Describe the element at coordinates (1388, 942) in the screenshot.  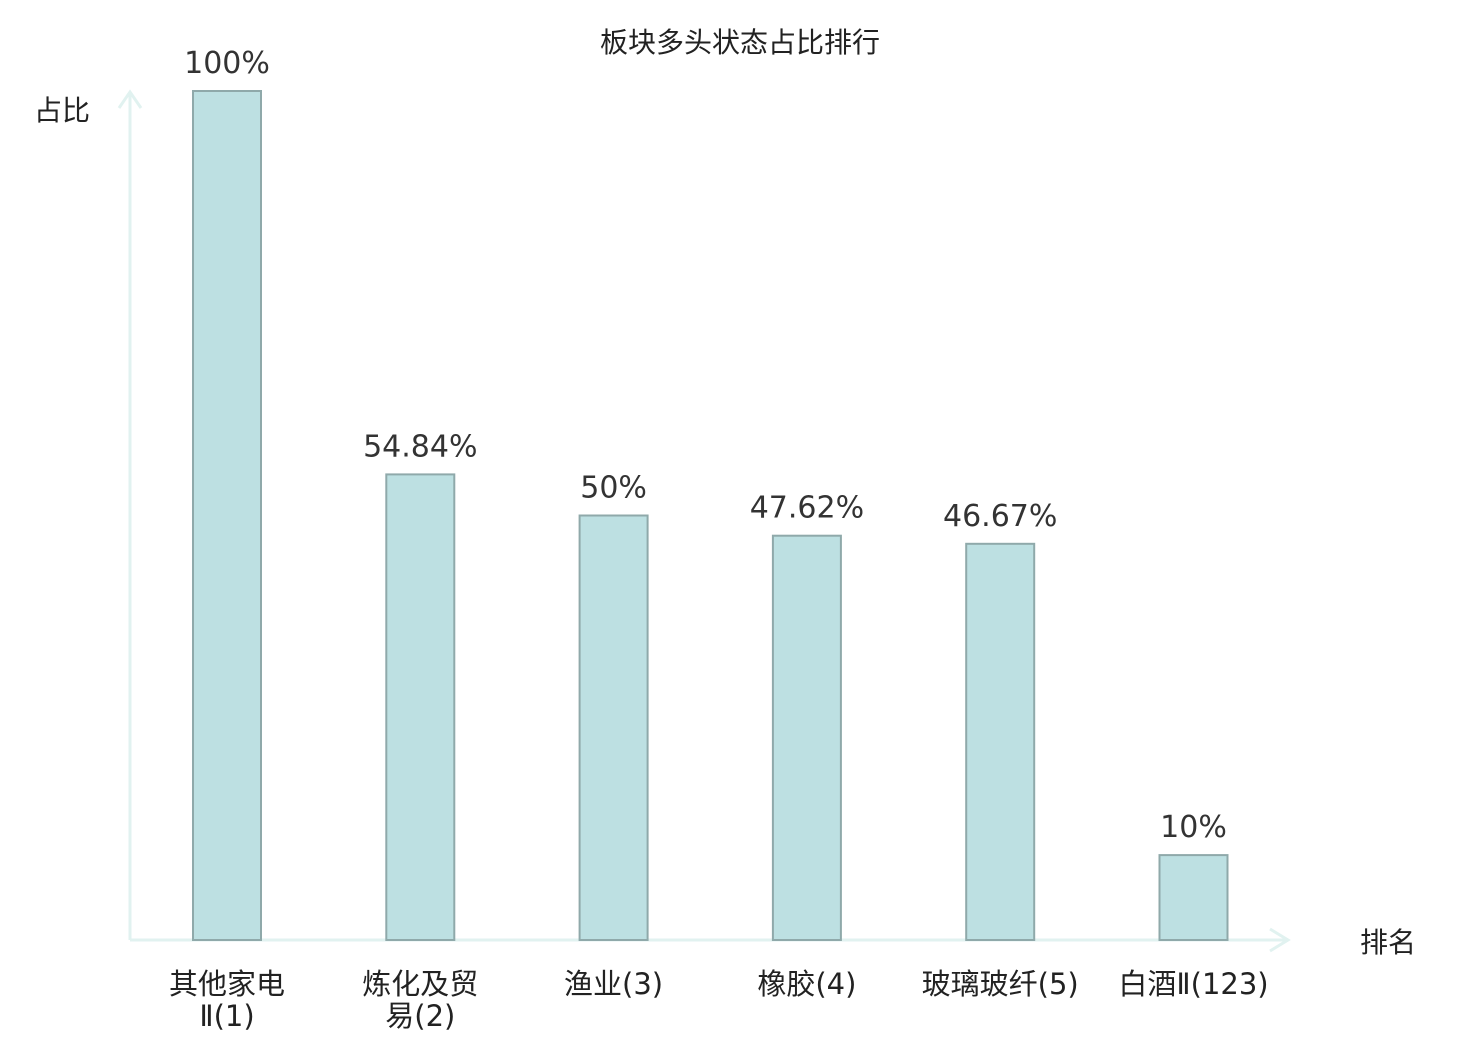
I see `x-axis-label: 排名` at that location.